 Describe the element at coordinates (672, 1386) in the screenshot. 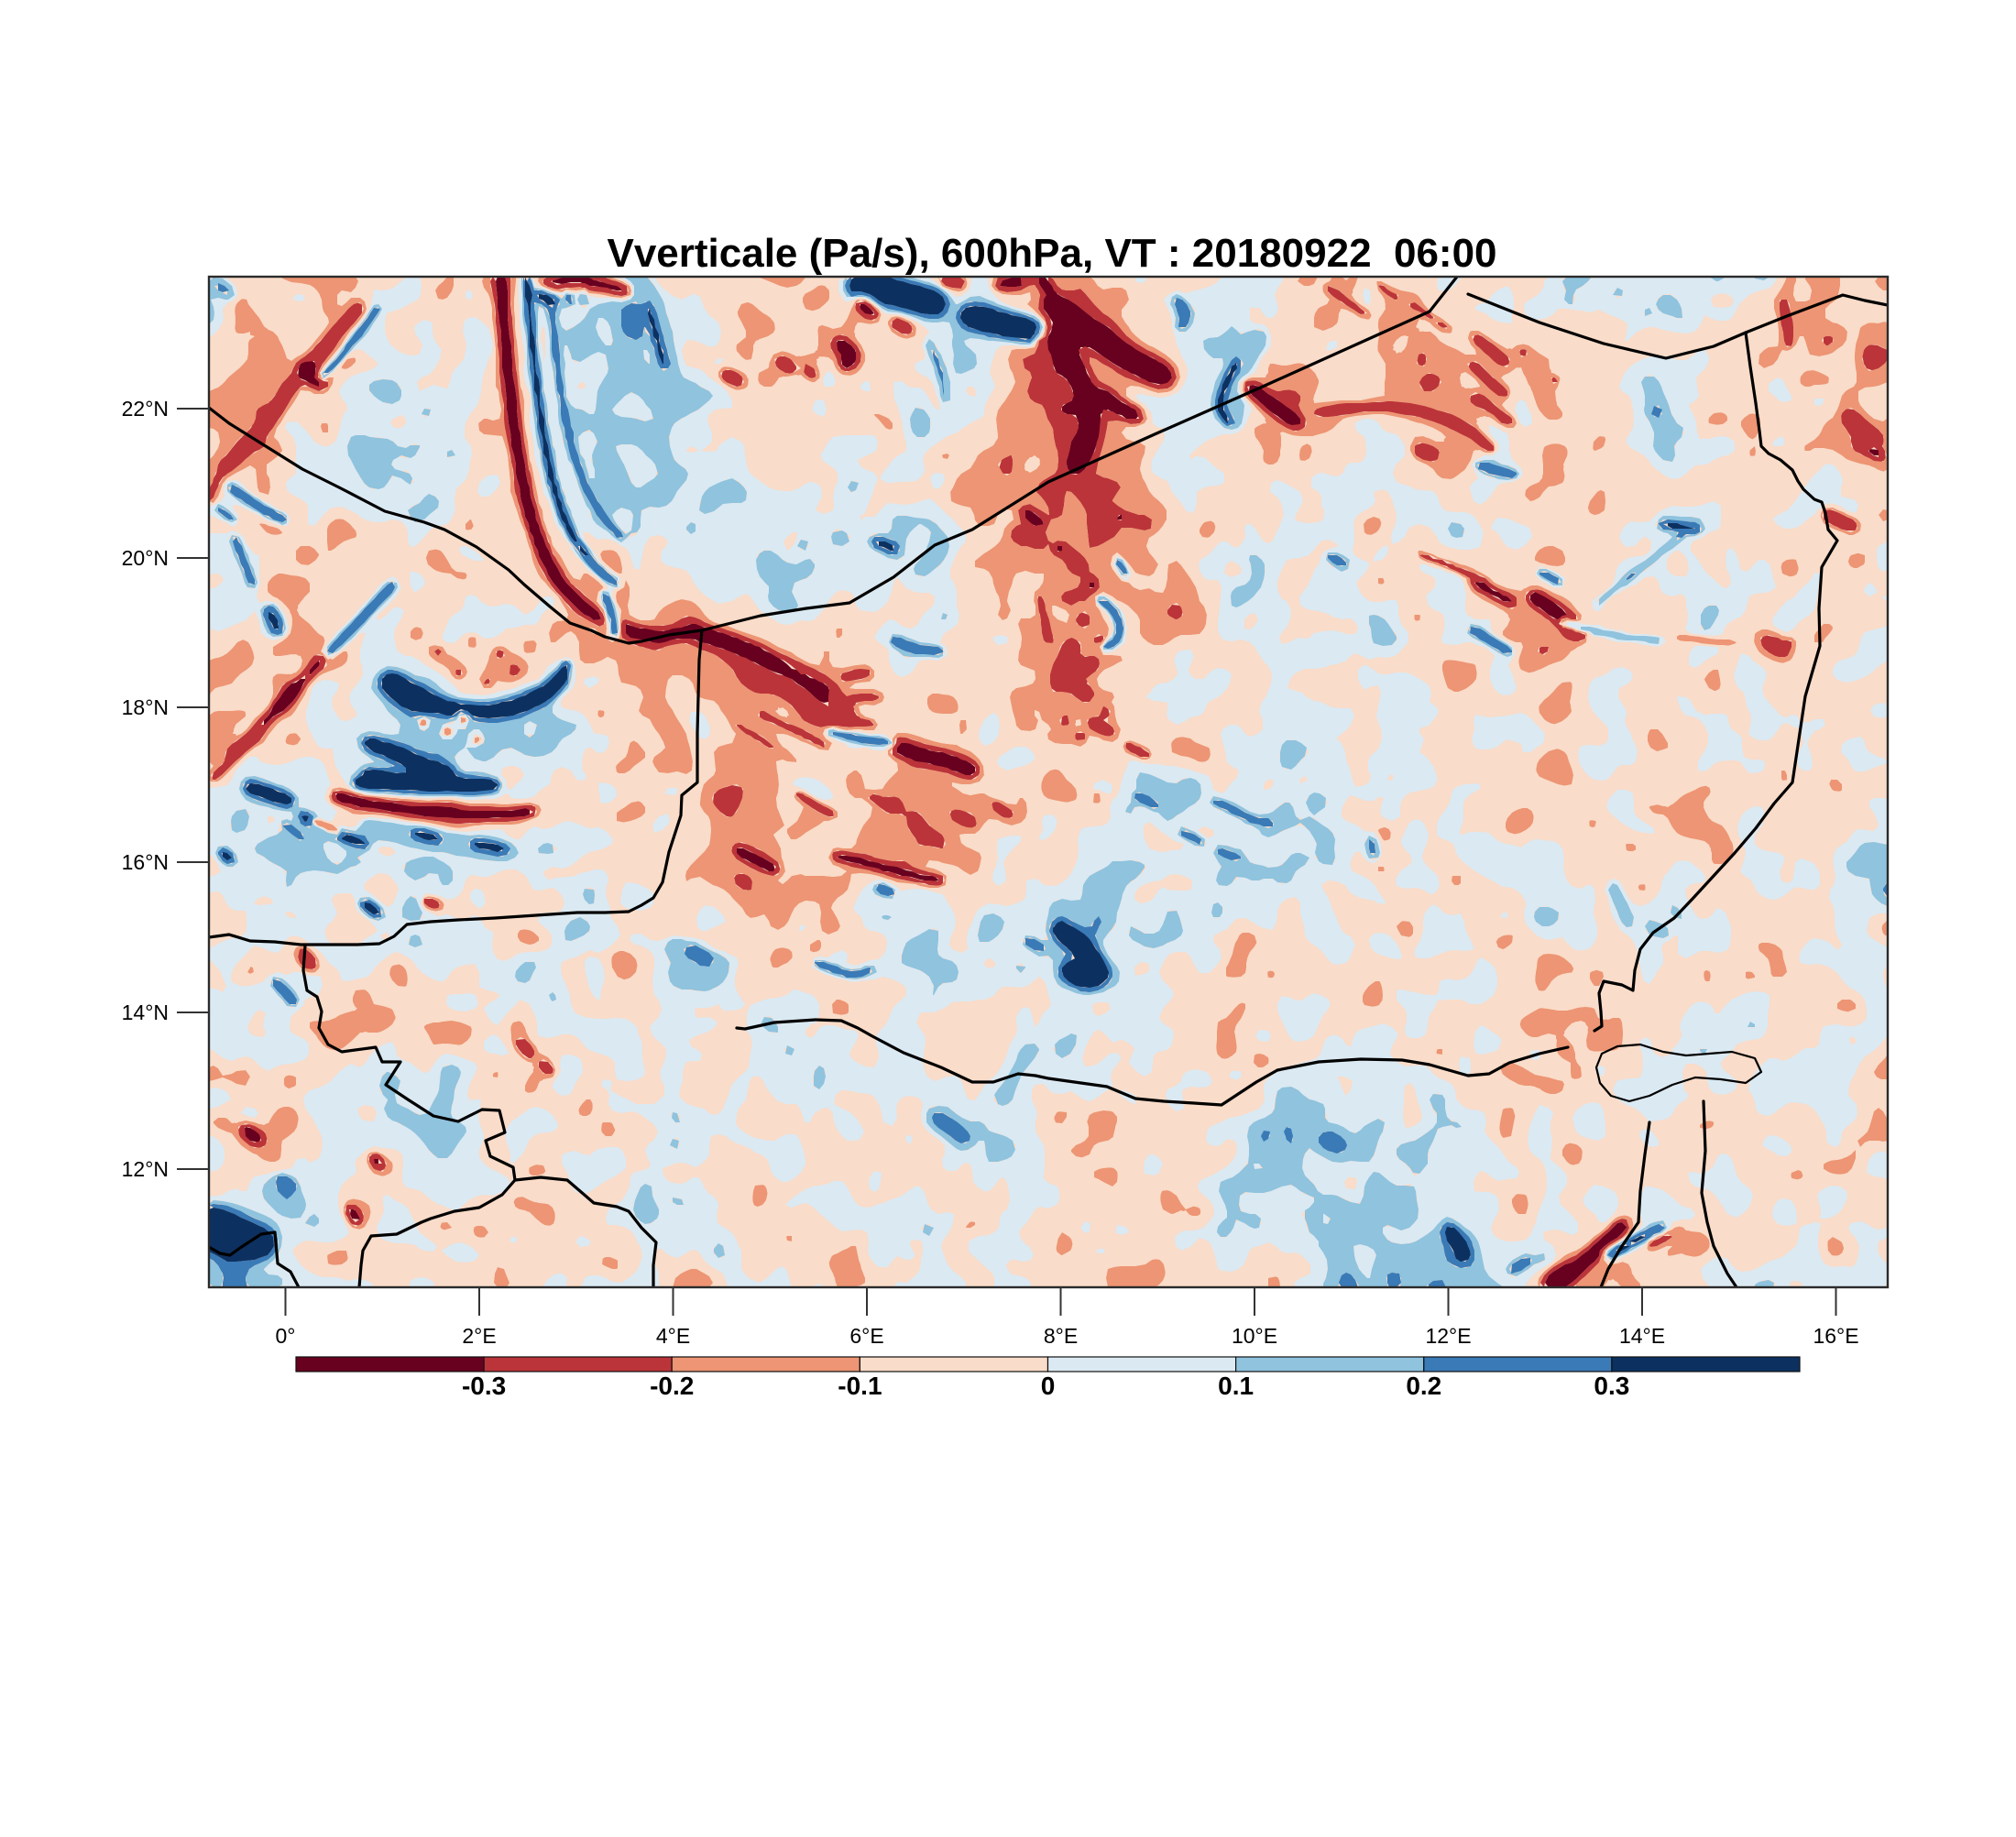

I see `svg-text: -0.2` at that location.